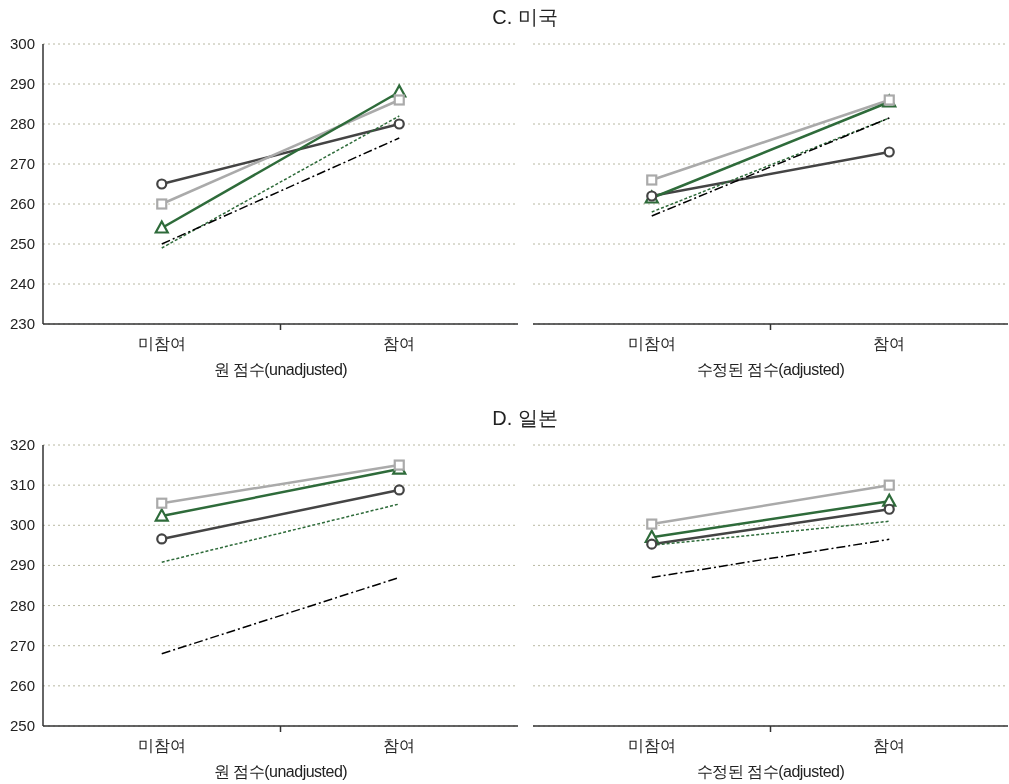 The width and height of the screenshot is (1009, 784). Describe the element at coordinates (22, 444) in the screenshot. I see `y-tick-label: 320` at that location.